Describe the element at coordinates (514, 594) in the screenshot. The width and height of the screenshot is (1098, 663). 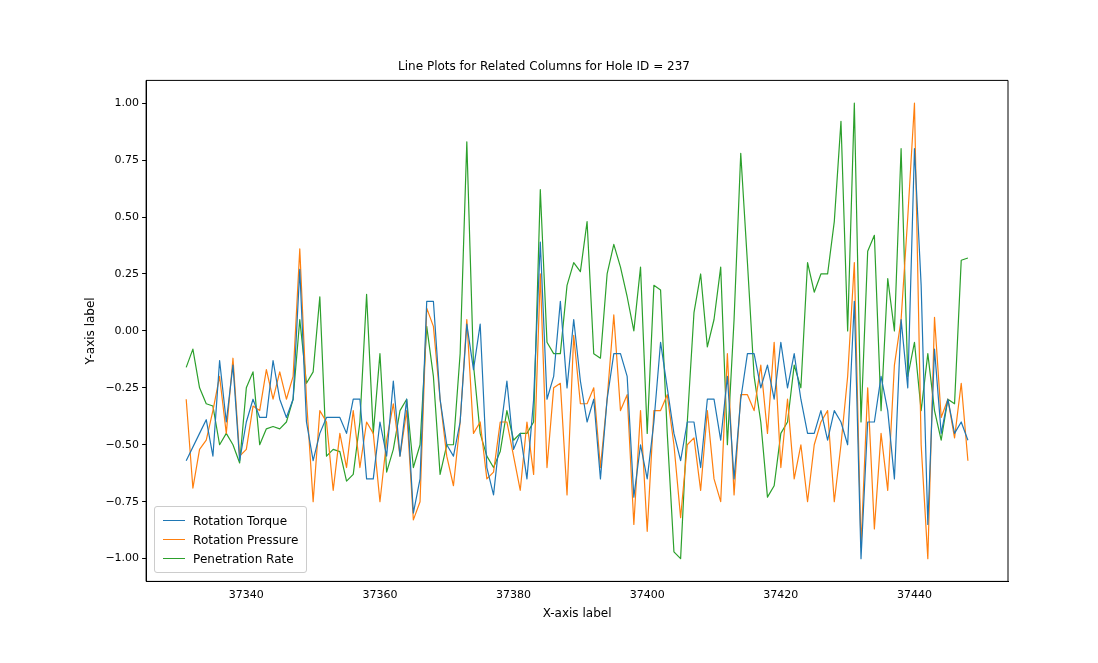
I see `x-tick-label: 37380` at that location.